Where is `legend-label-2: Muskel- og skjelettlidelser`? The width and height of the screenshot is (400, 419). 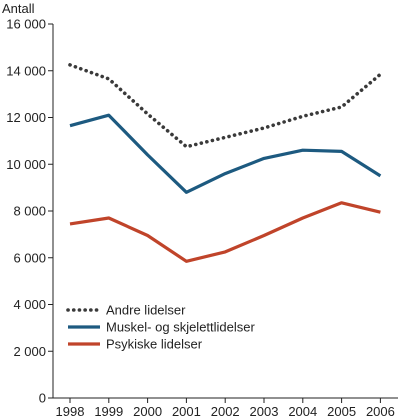 legend-label-2: Muskel- og skjelettlidelser is located at coordinates (181, 327).